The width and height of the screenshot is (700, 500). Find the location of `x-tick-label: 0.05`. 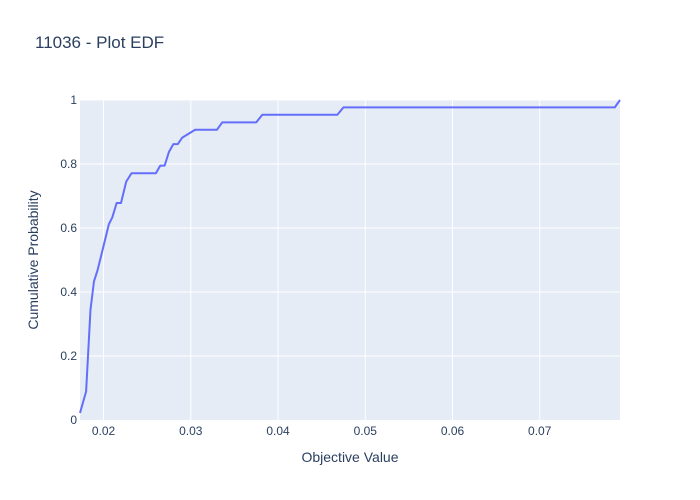

x-tick-label: 0.05 is located at coordinates (366, 431).